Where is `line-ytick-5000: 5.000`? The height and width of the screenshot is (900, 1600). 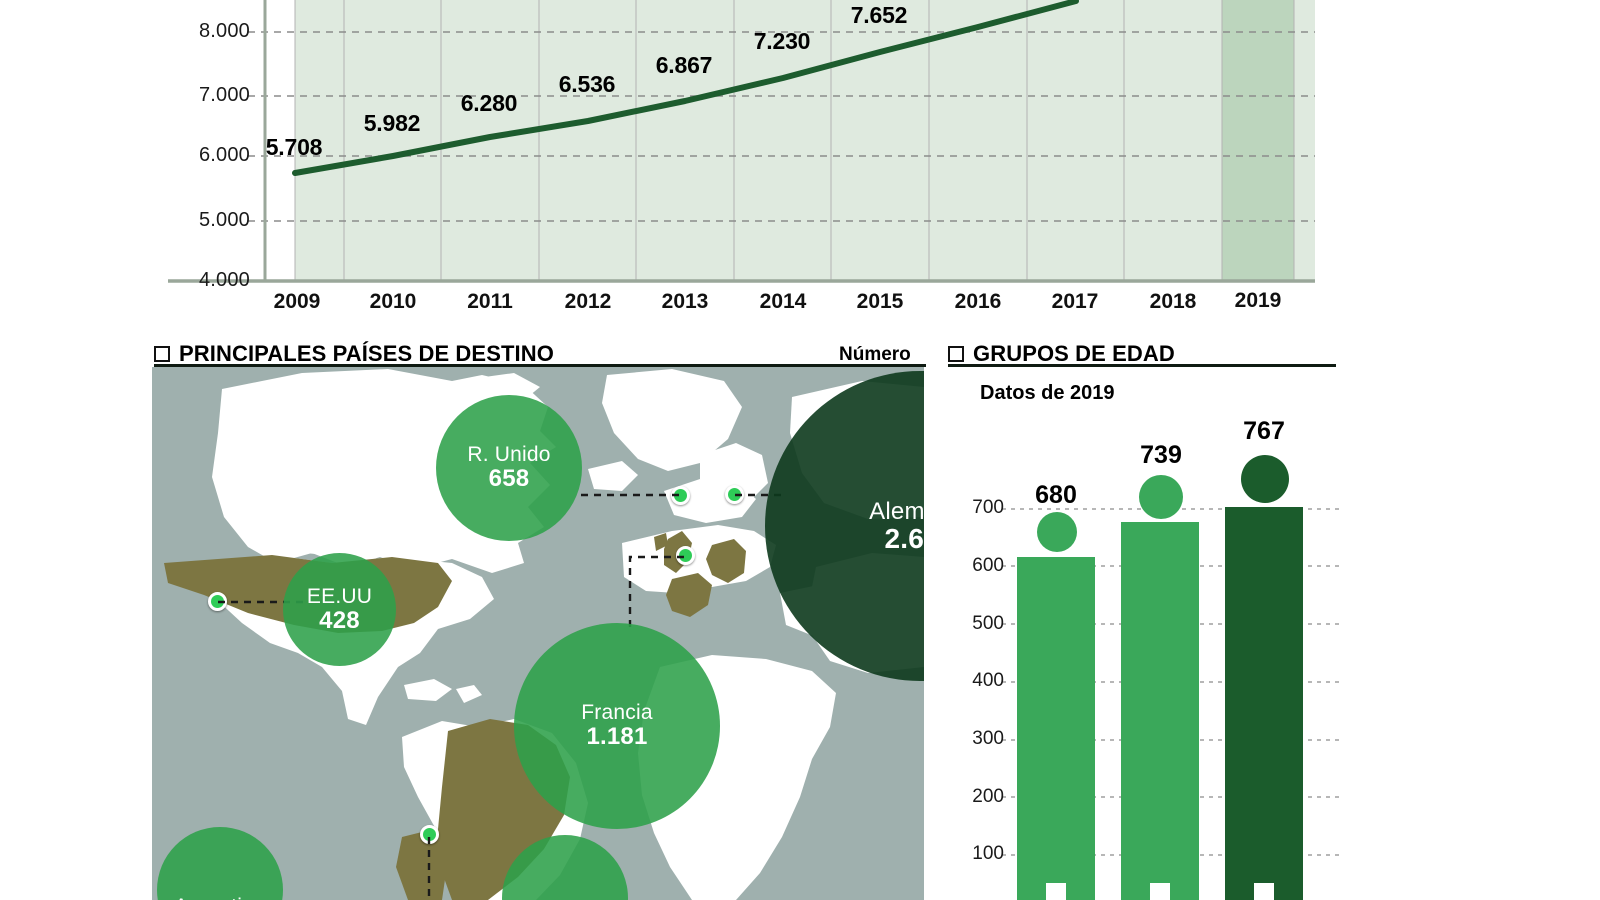
line-ytick-5000: 5.000 is located at coordinates (224, 220).